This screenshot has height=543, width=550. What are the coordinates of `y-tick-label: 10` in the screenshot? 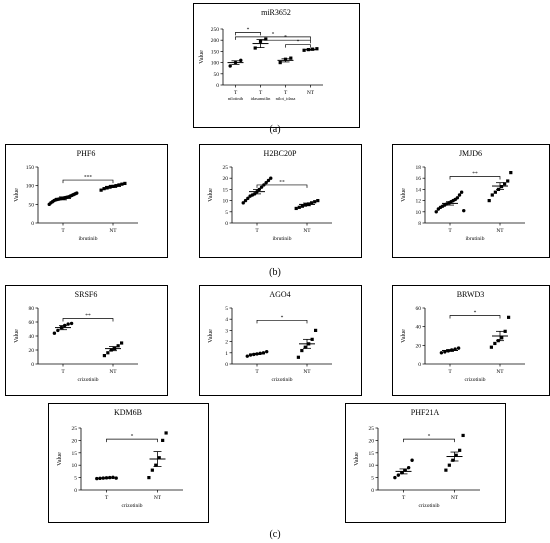 It's located at (419, 213).